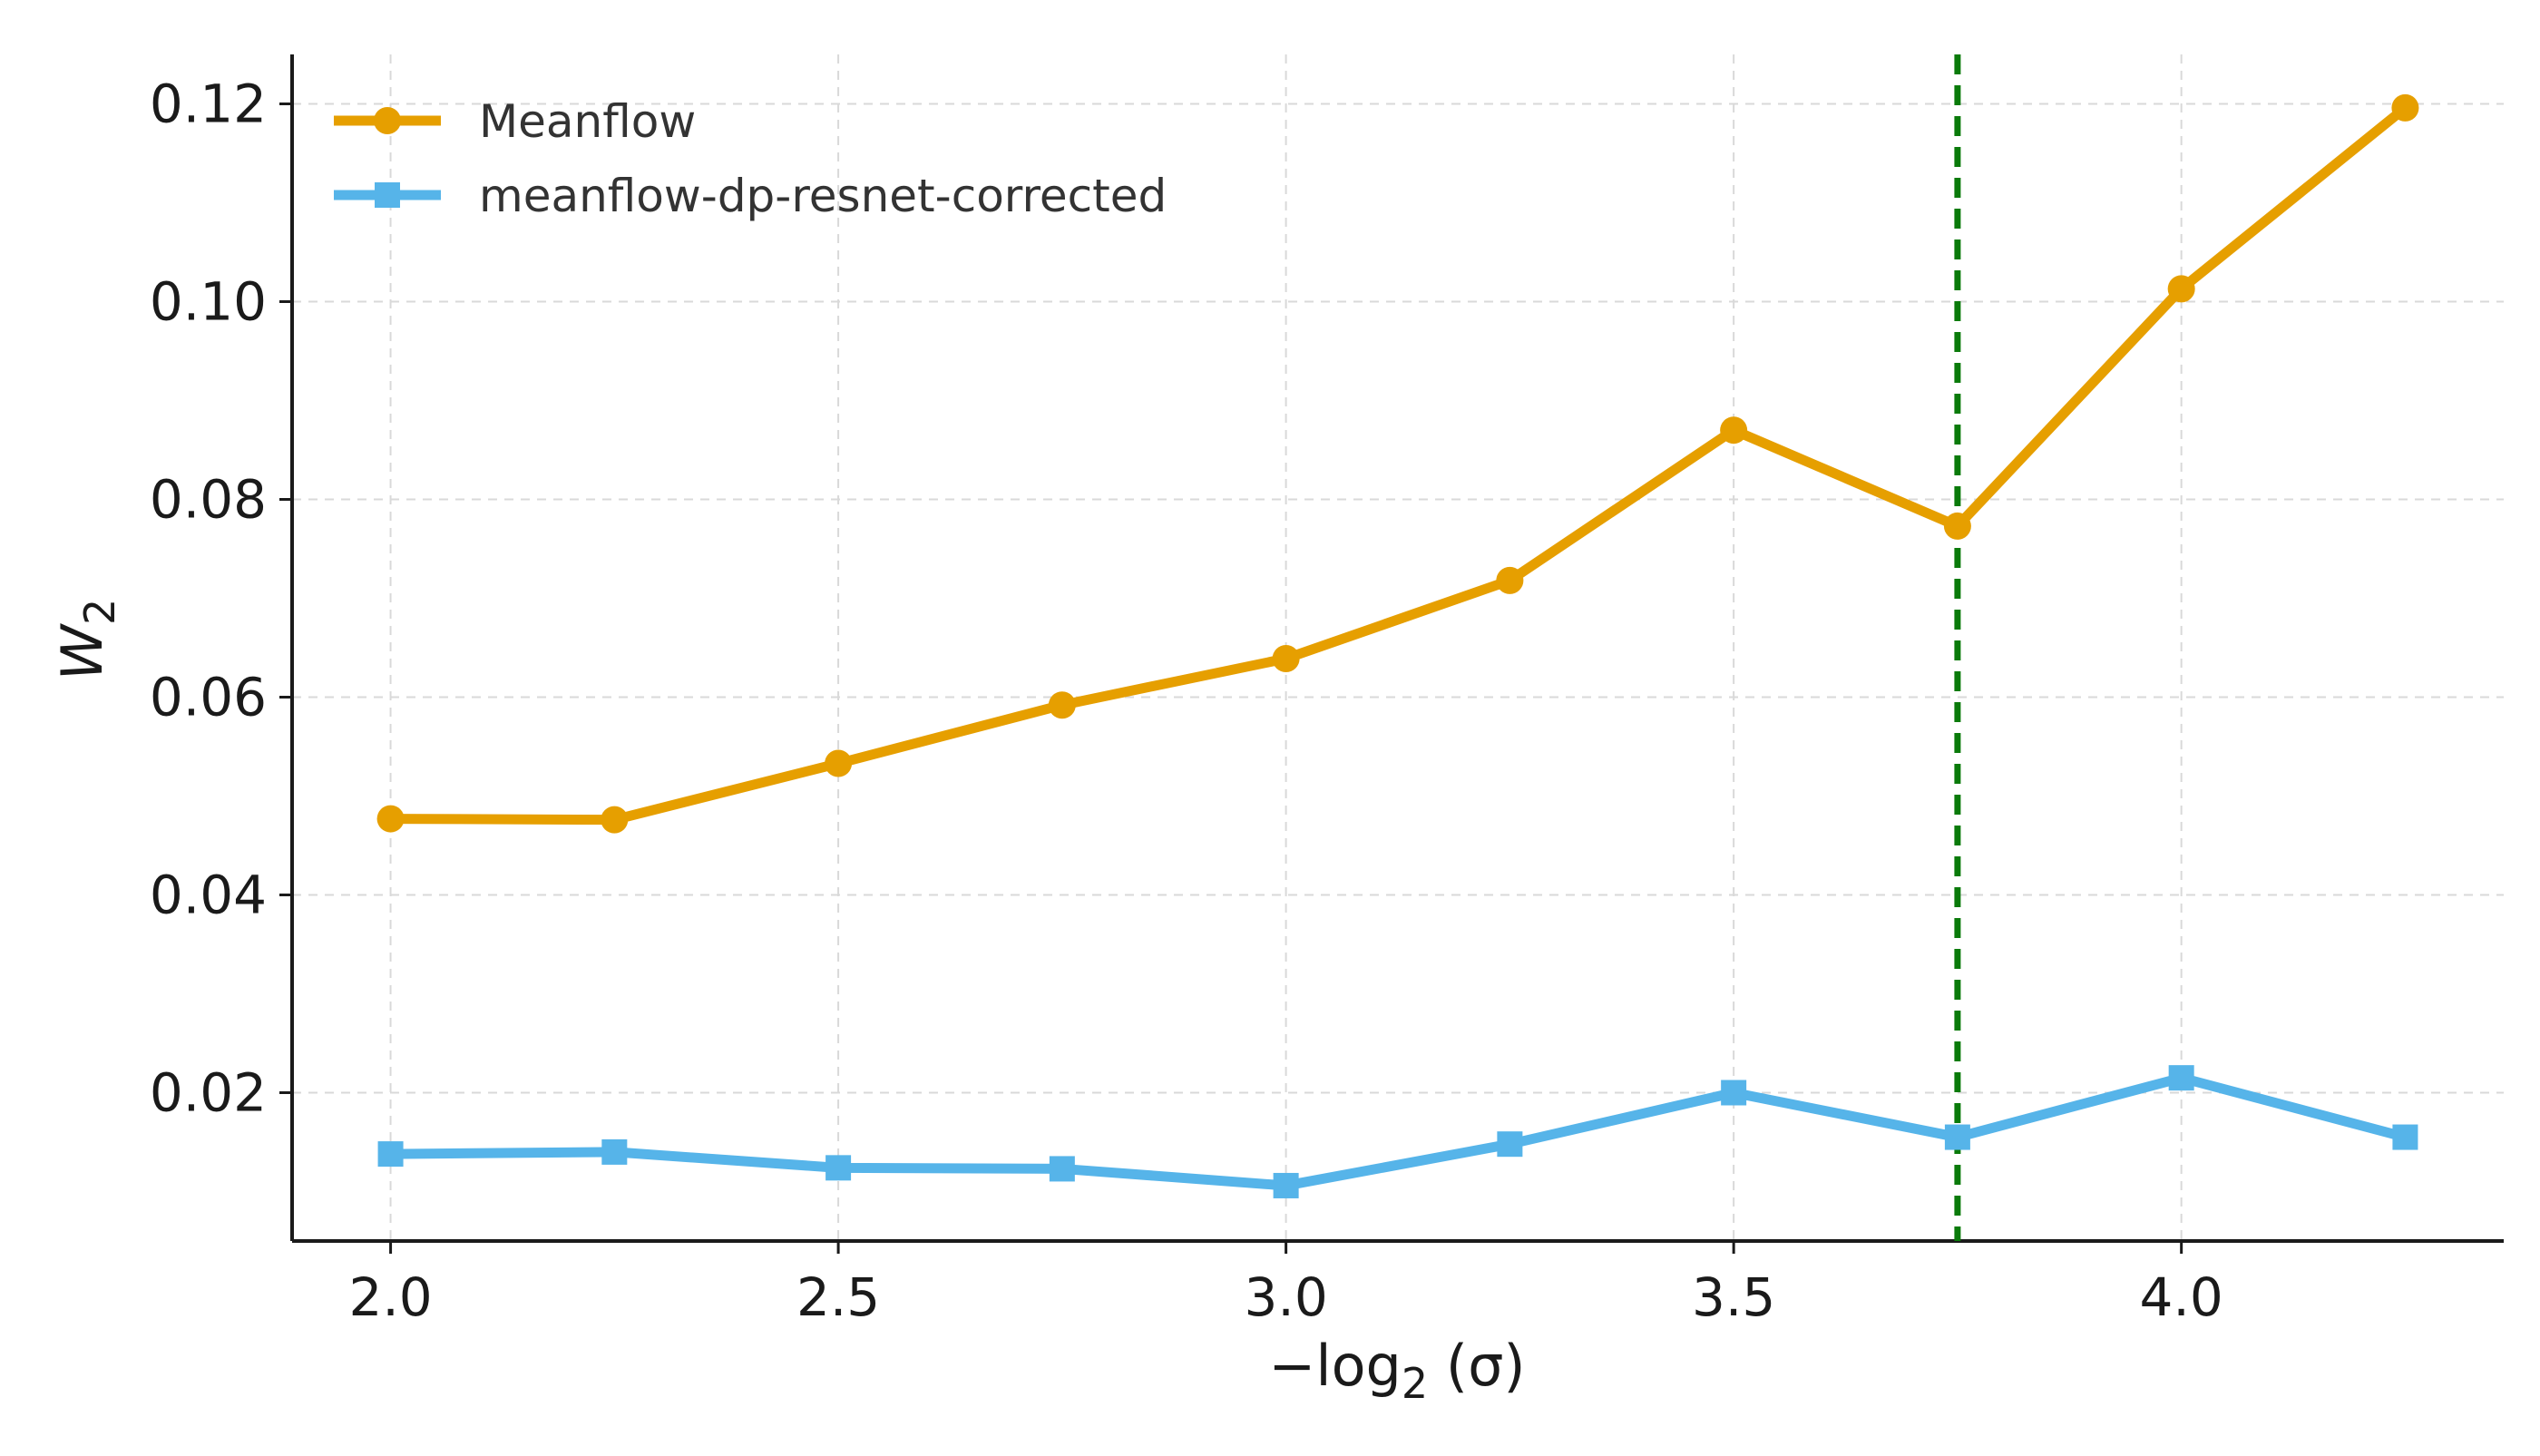 This screenshot has height=1456, width=2540. What do you see at coordinates (390, 1297) in the screenshot?
I see `x-tick-label: 2.0` at bounding box center [390, 1297].